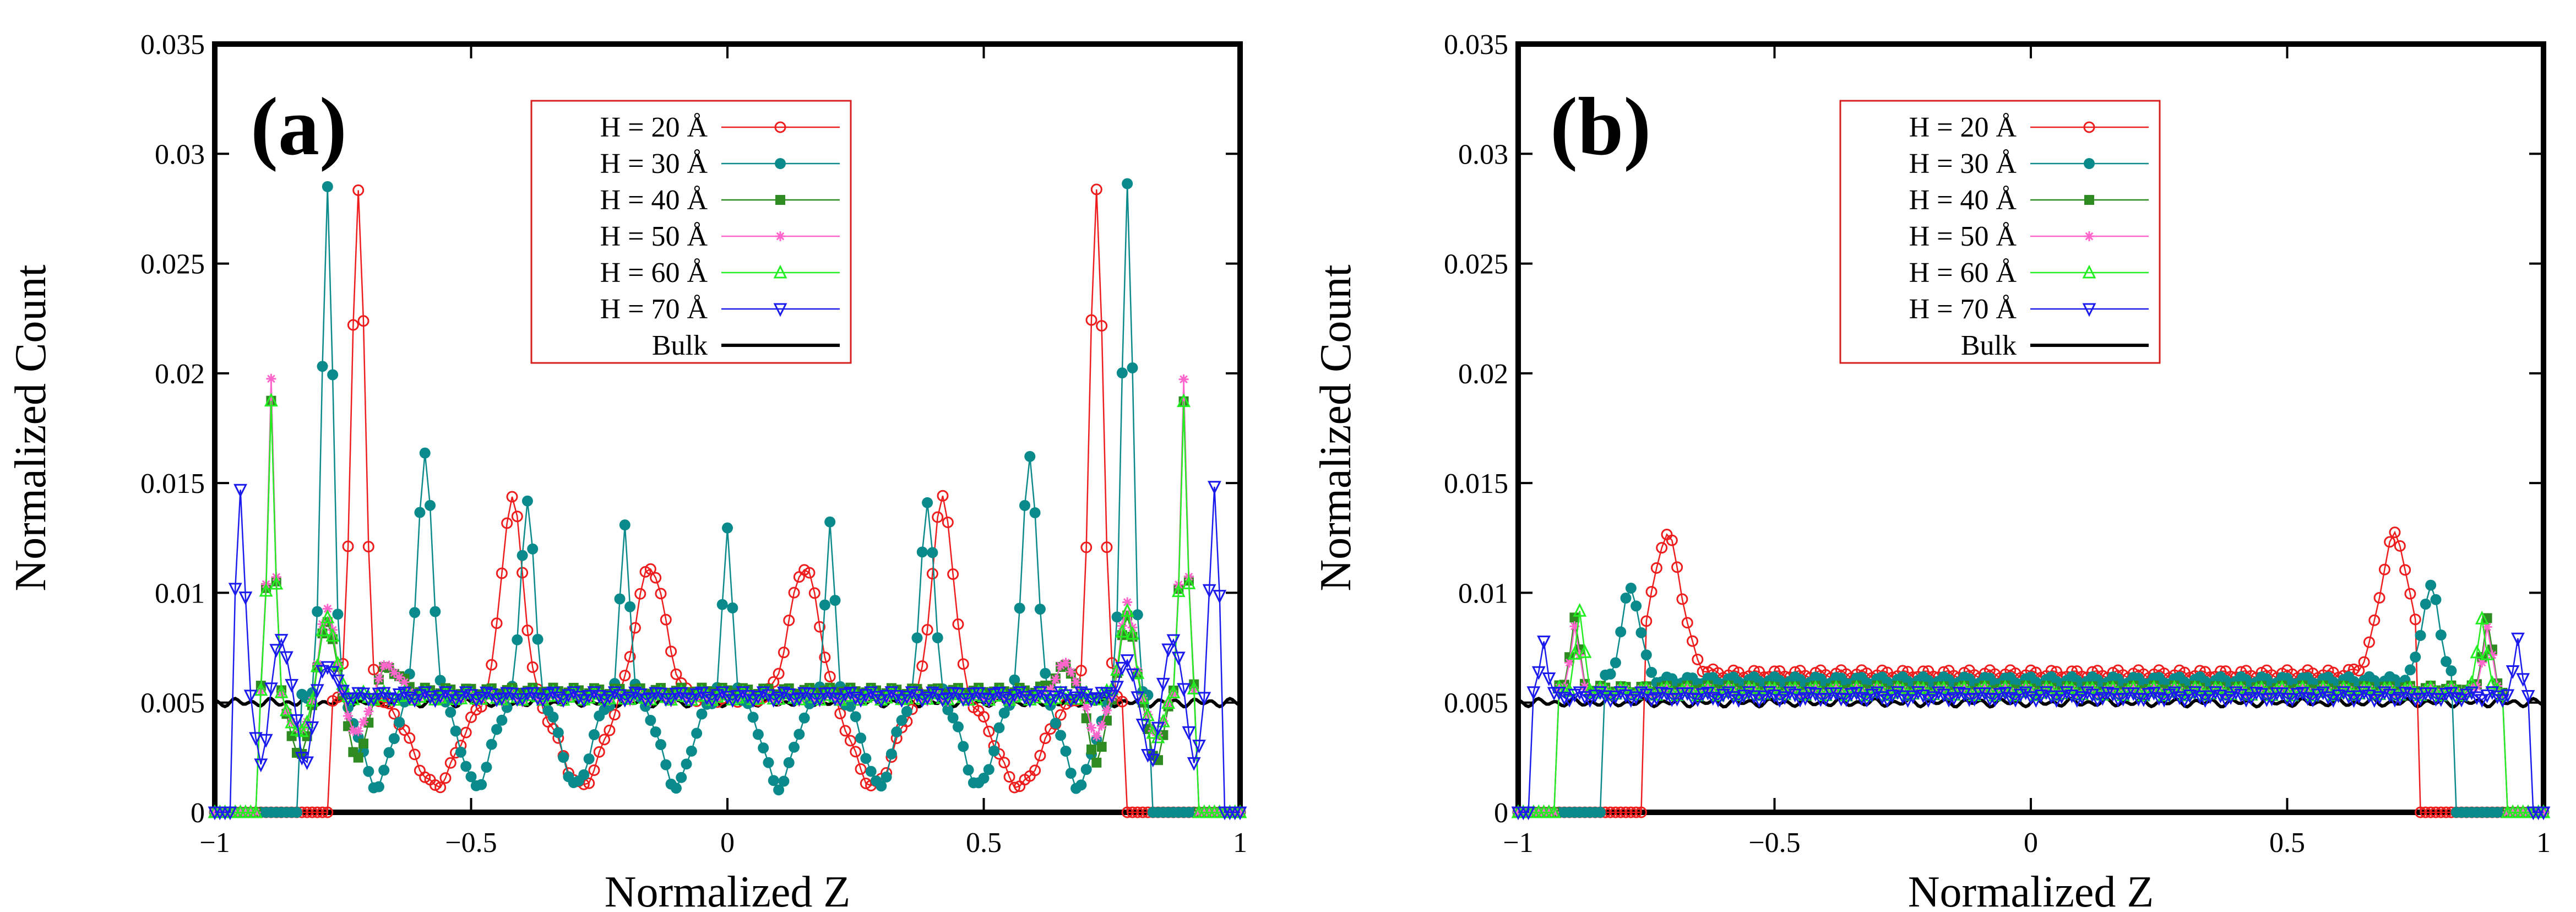 Image resolution: width=2576 pixels, height=912 pixels. What do you see at coordinates (2031, 843) in the screenshot?
I see `x-tick-label: 0` at bounding box center [2031, 843].